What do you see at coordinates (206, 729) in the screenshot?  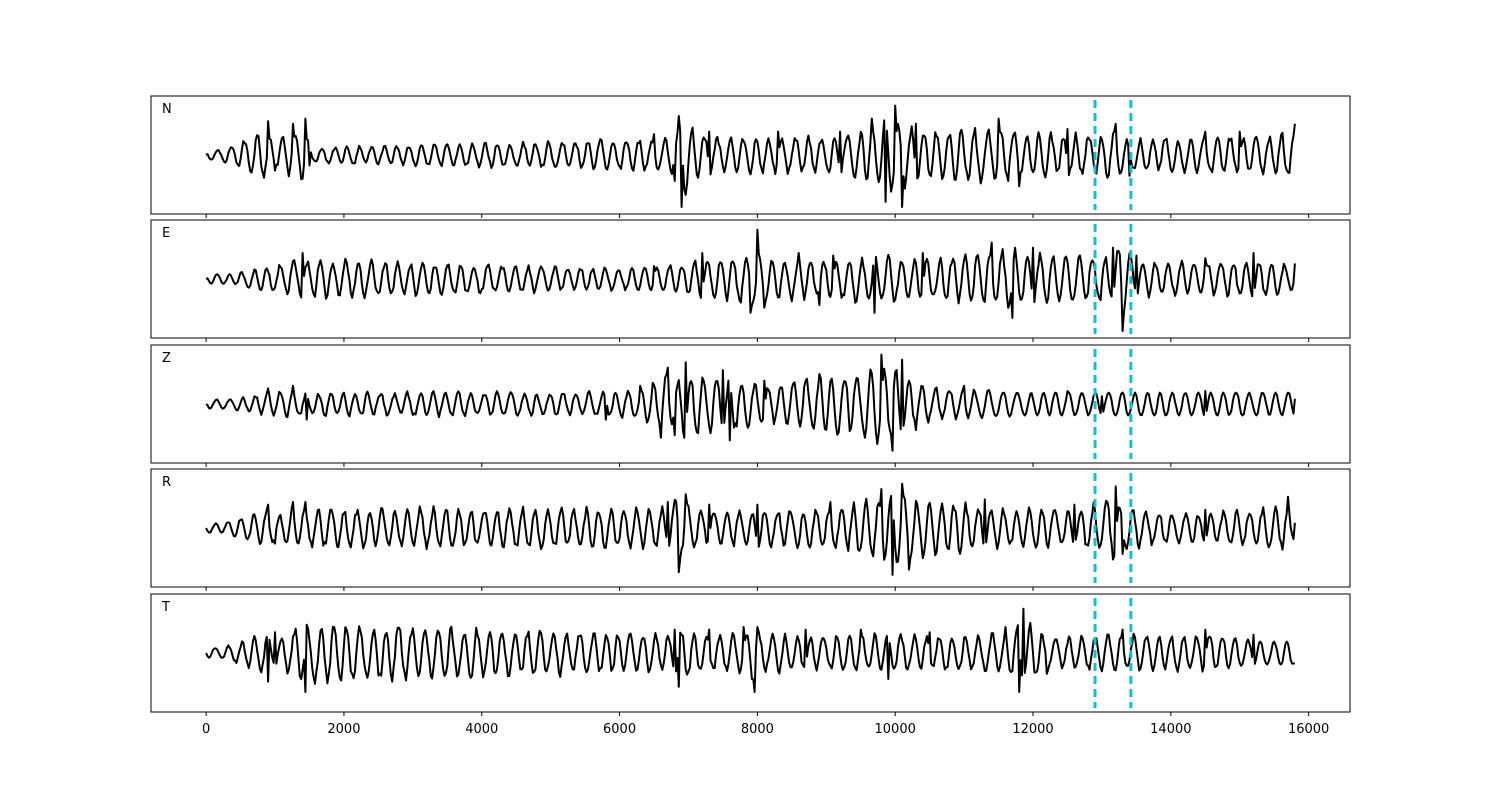 I see `x-tick-label: 0` at bounding box center [206, 729].